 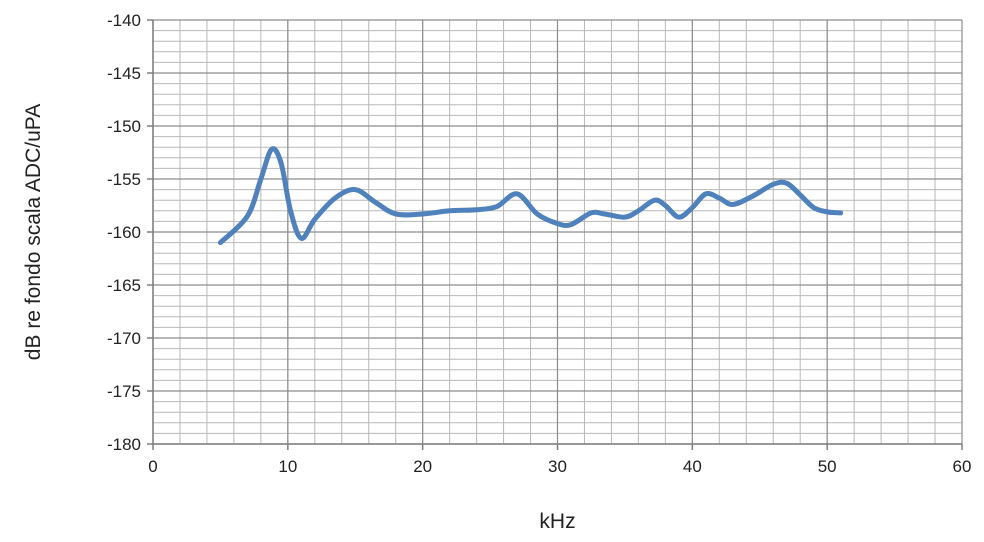 What do you see at coordinates (124, 285) in the screenshot?
I see `y-tick-label: -165` at bounding box center [124, 285].